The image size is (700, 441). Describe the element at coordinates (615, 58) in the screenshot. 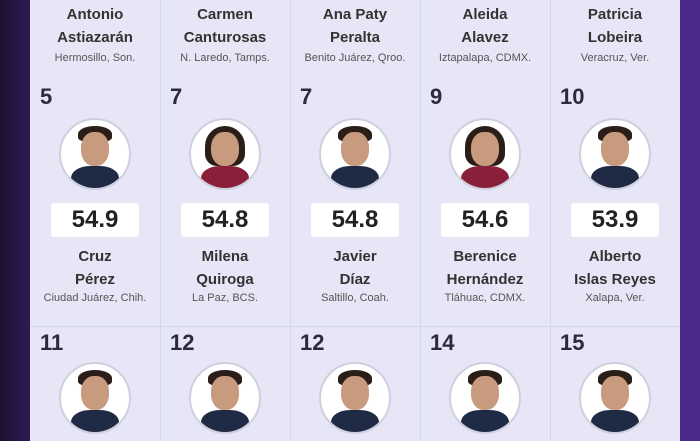

I see `candidate-city: Veracruz, Ver.` at that location.